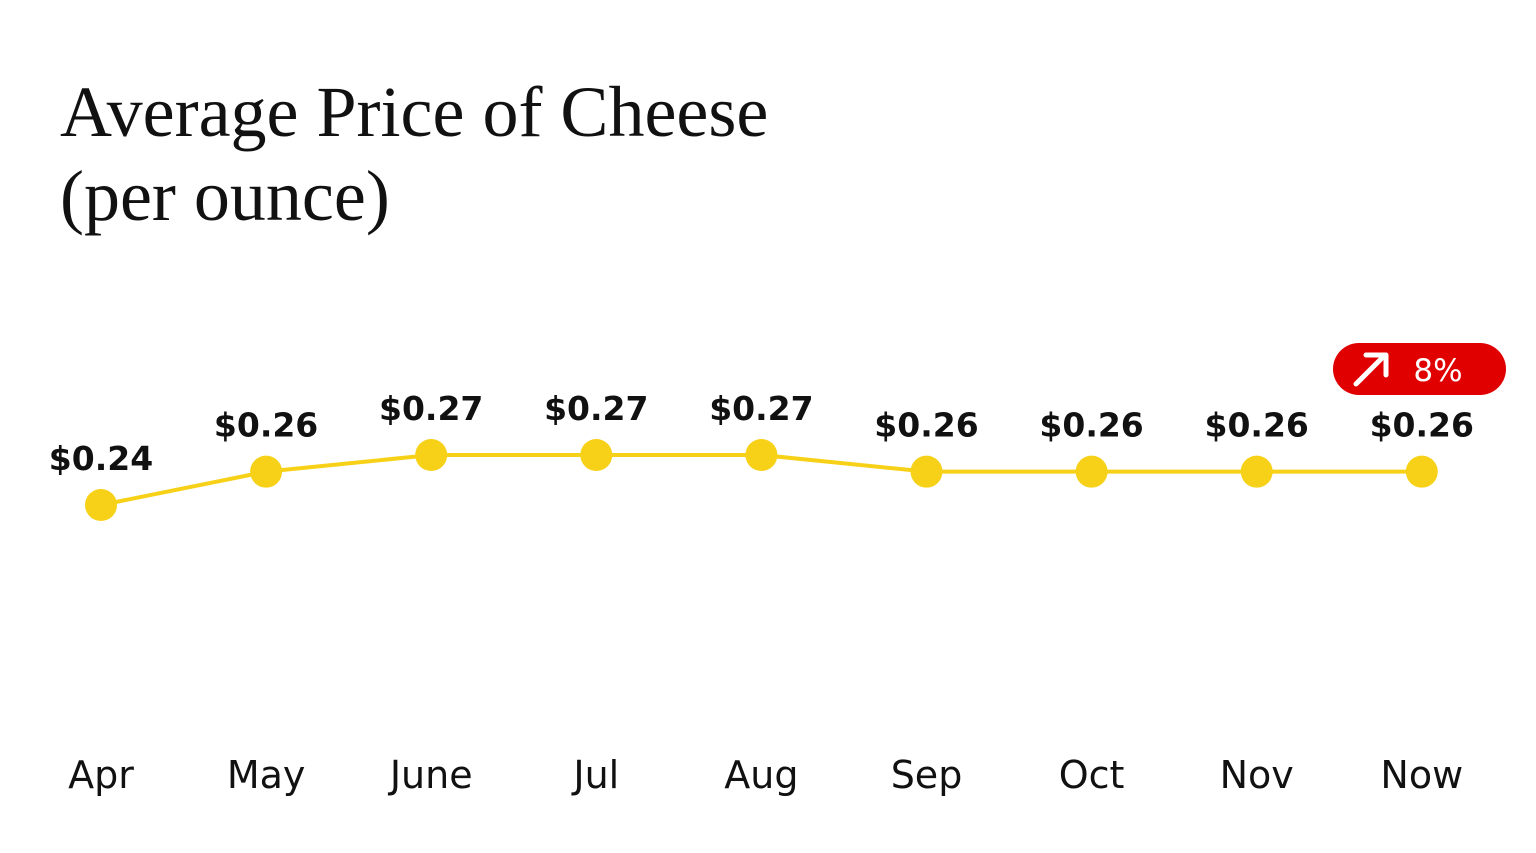 The height and width of the screenshot is (853, 1536). I want to click on change-badge: 8%, so click(1419, 369).